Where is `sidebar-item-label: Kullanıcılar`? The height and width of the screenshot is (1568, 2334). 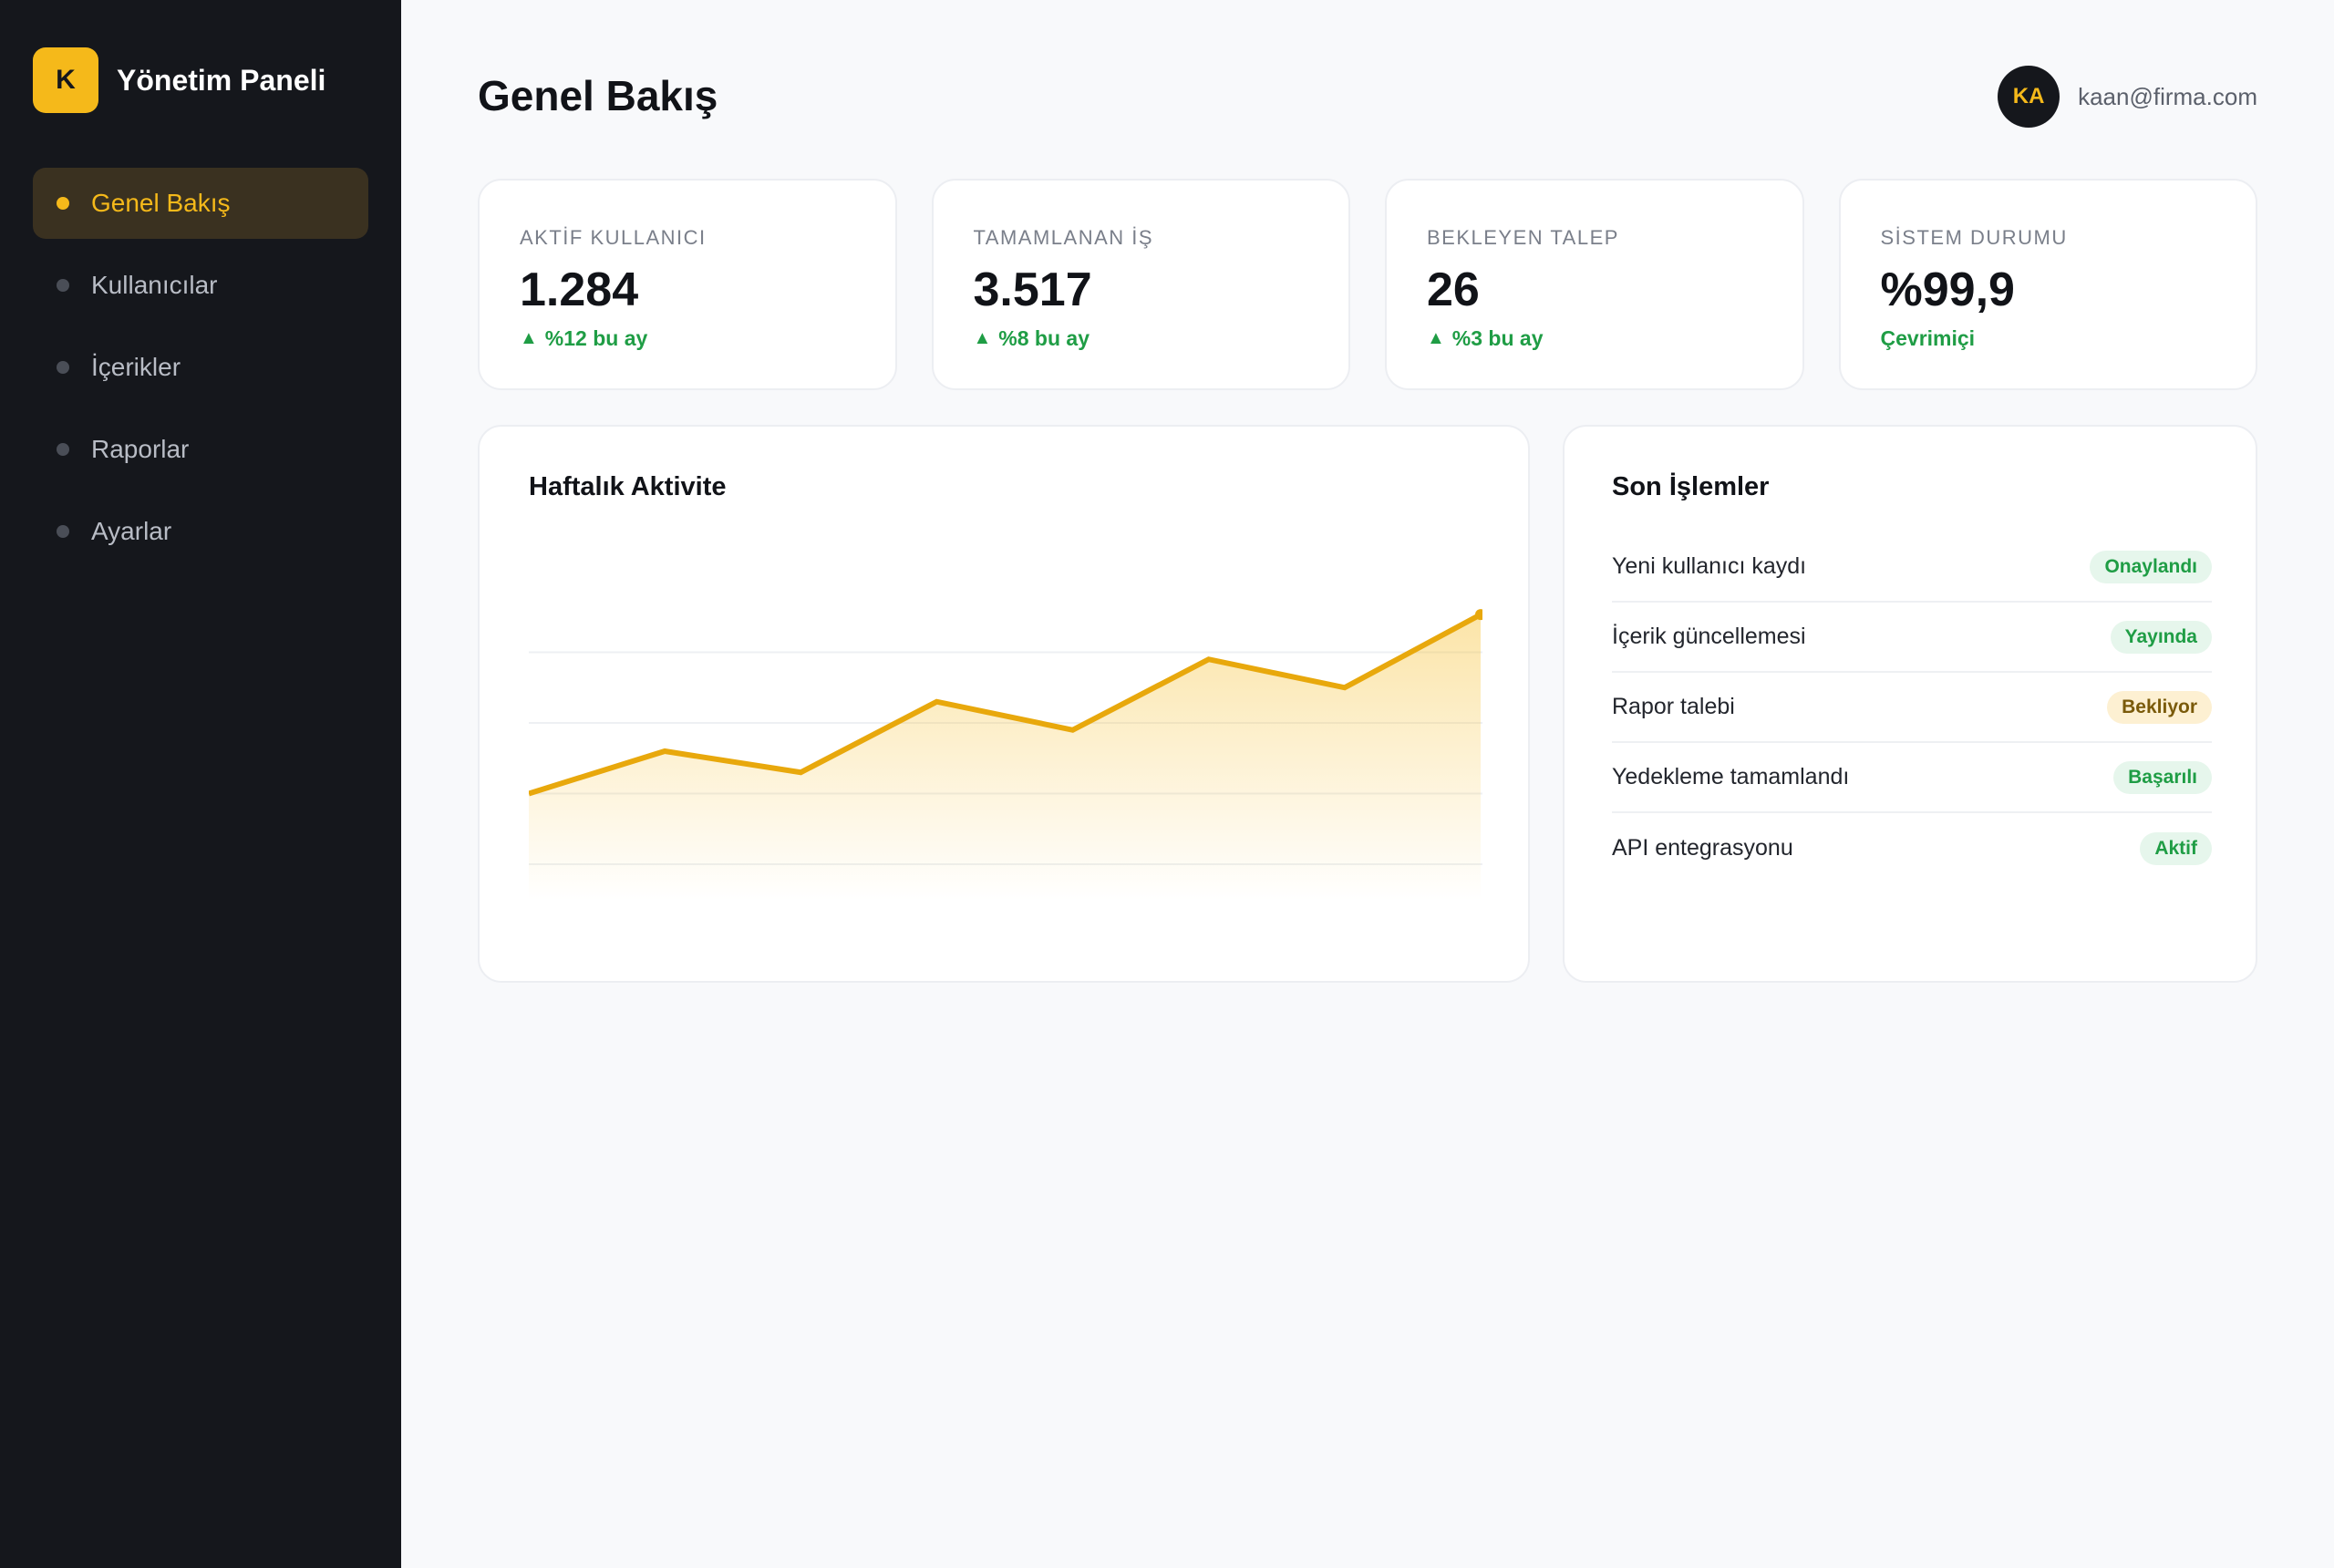 sidebar-item-label: Kullanıcılar is located at coordinates (155, 285).